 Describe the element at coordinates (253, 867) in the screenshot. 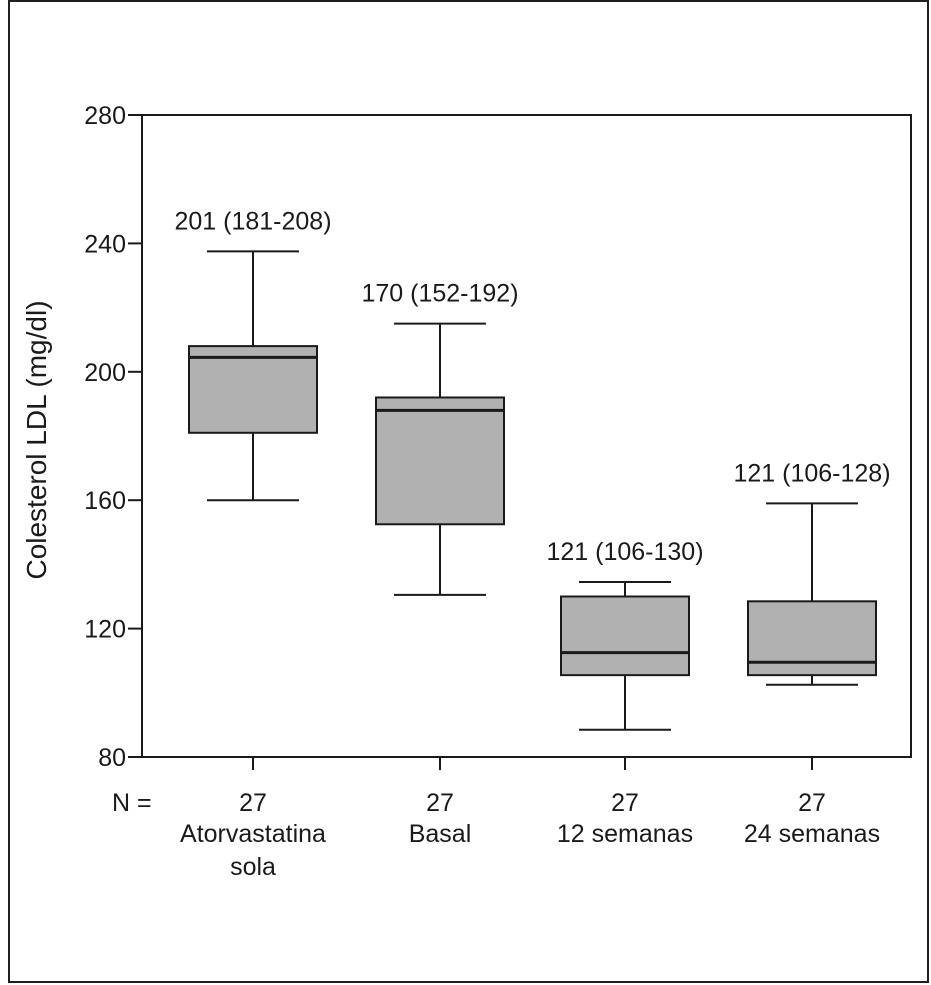

I see `category-label: sola` at that location.